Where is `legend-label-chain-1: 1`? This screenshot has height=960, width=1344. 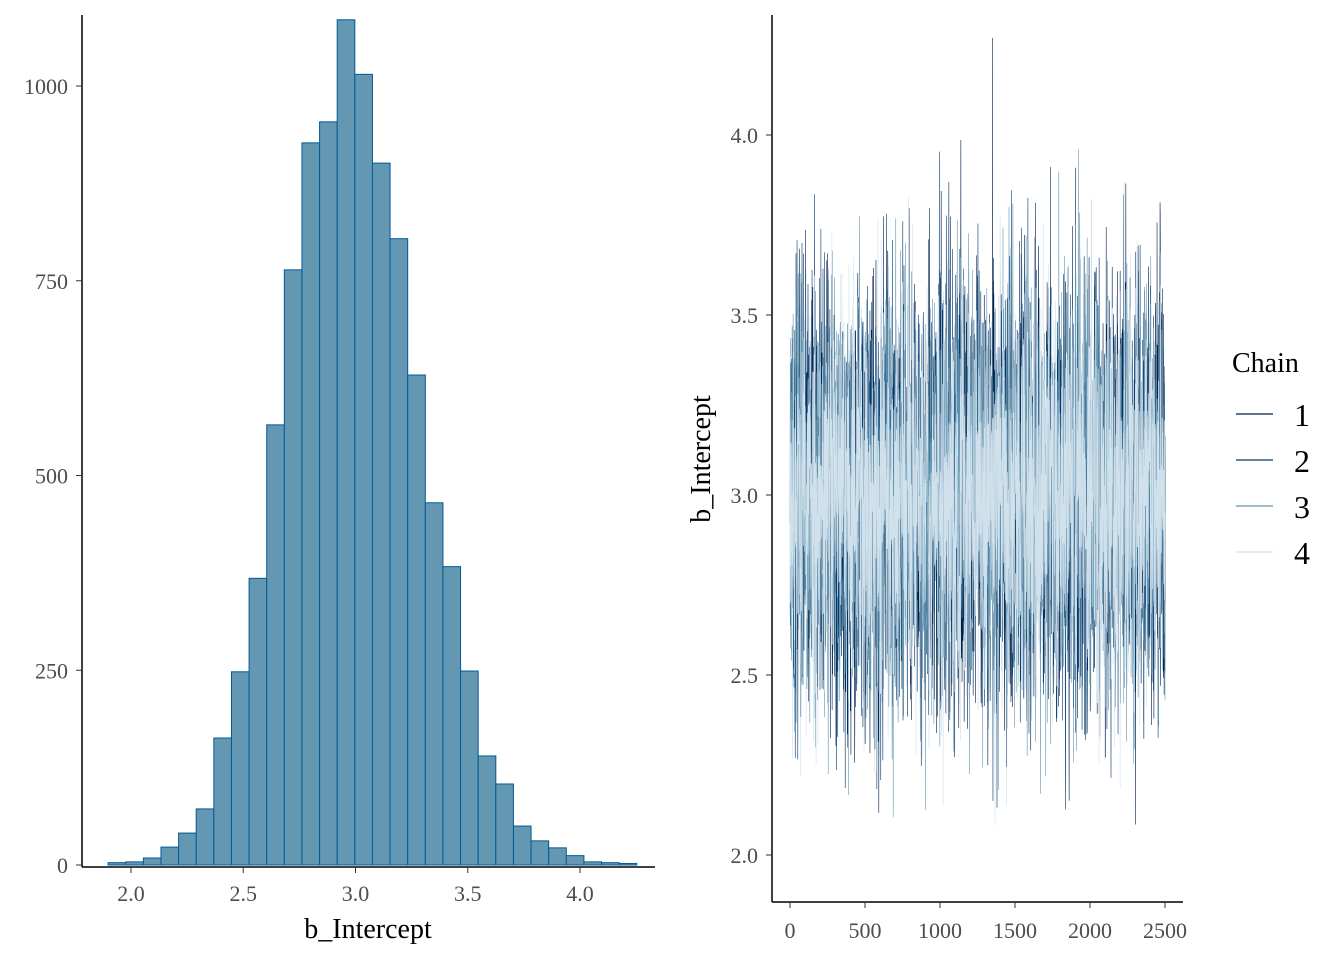 legend-label-chain-1: 1 is located at coordinates (1302, 415).